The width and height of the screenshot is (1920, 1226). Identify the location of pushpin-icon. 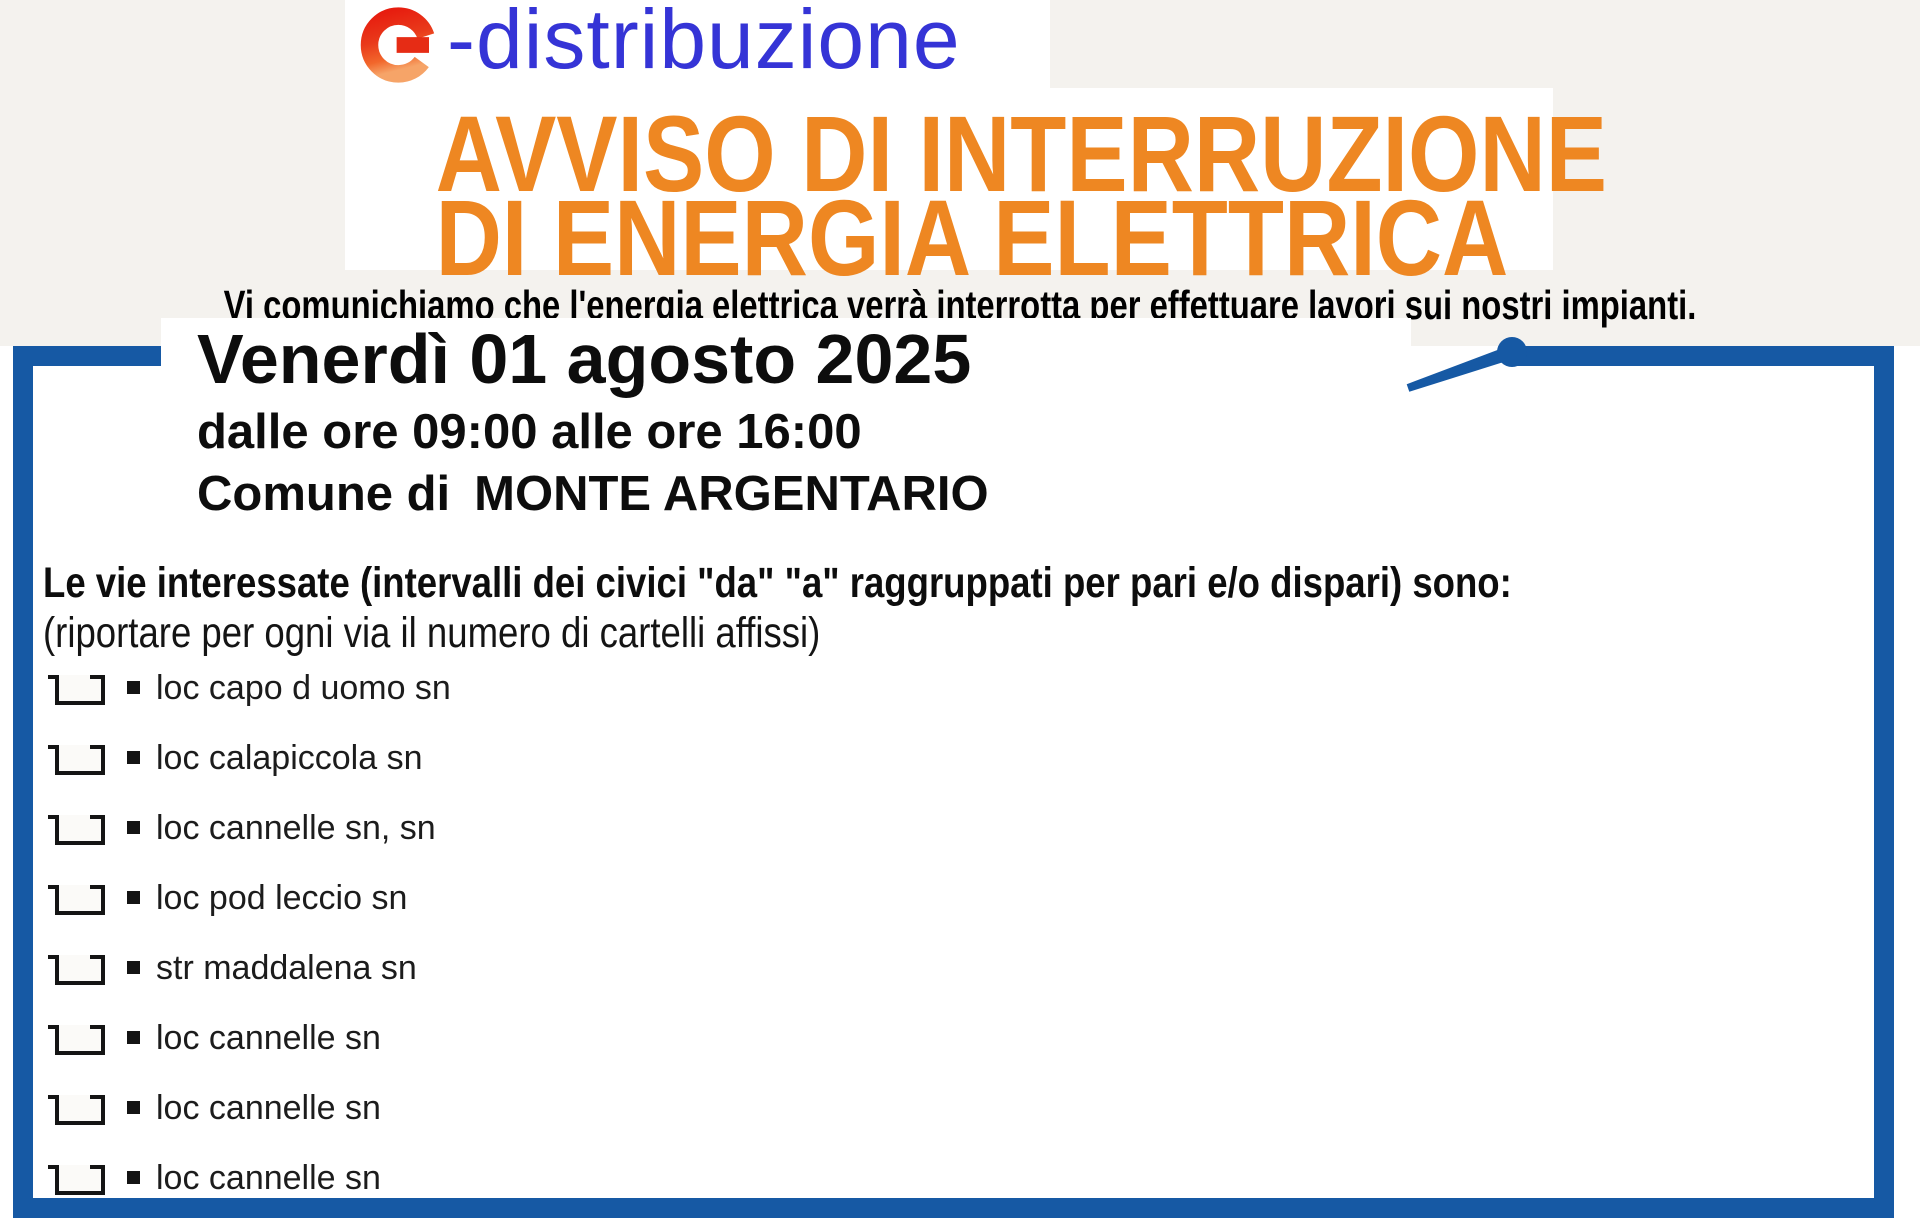
(1466, 364).